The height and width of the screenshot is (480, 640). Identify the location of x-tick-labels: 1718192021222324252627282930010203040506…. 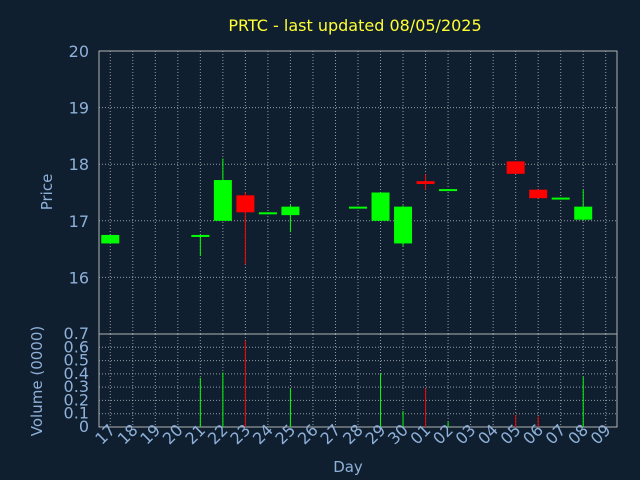
(352, 434).